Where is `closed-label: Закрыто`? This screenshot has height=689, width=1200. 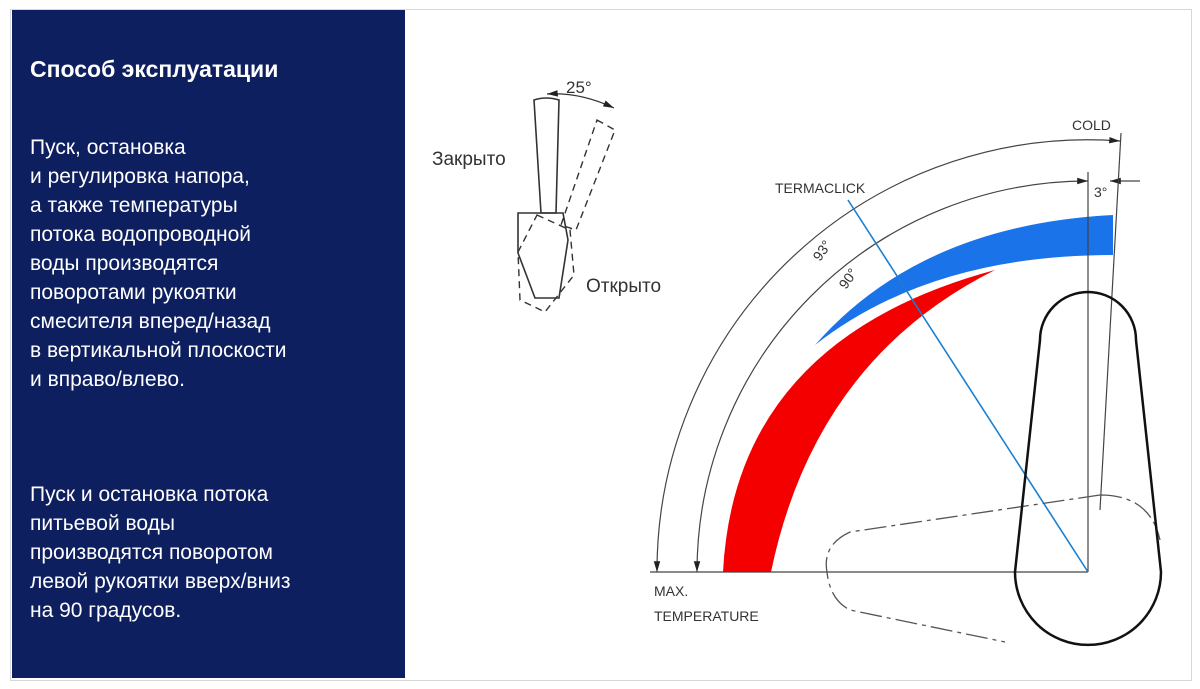 closed-label: Закрыто is located at coordinates (469, 159).